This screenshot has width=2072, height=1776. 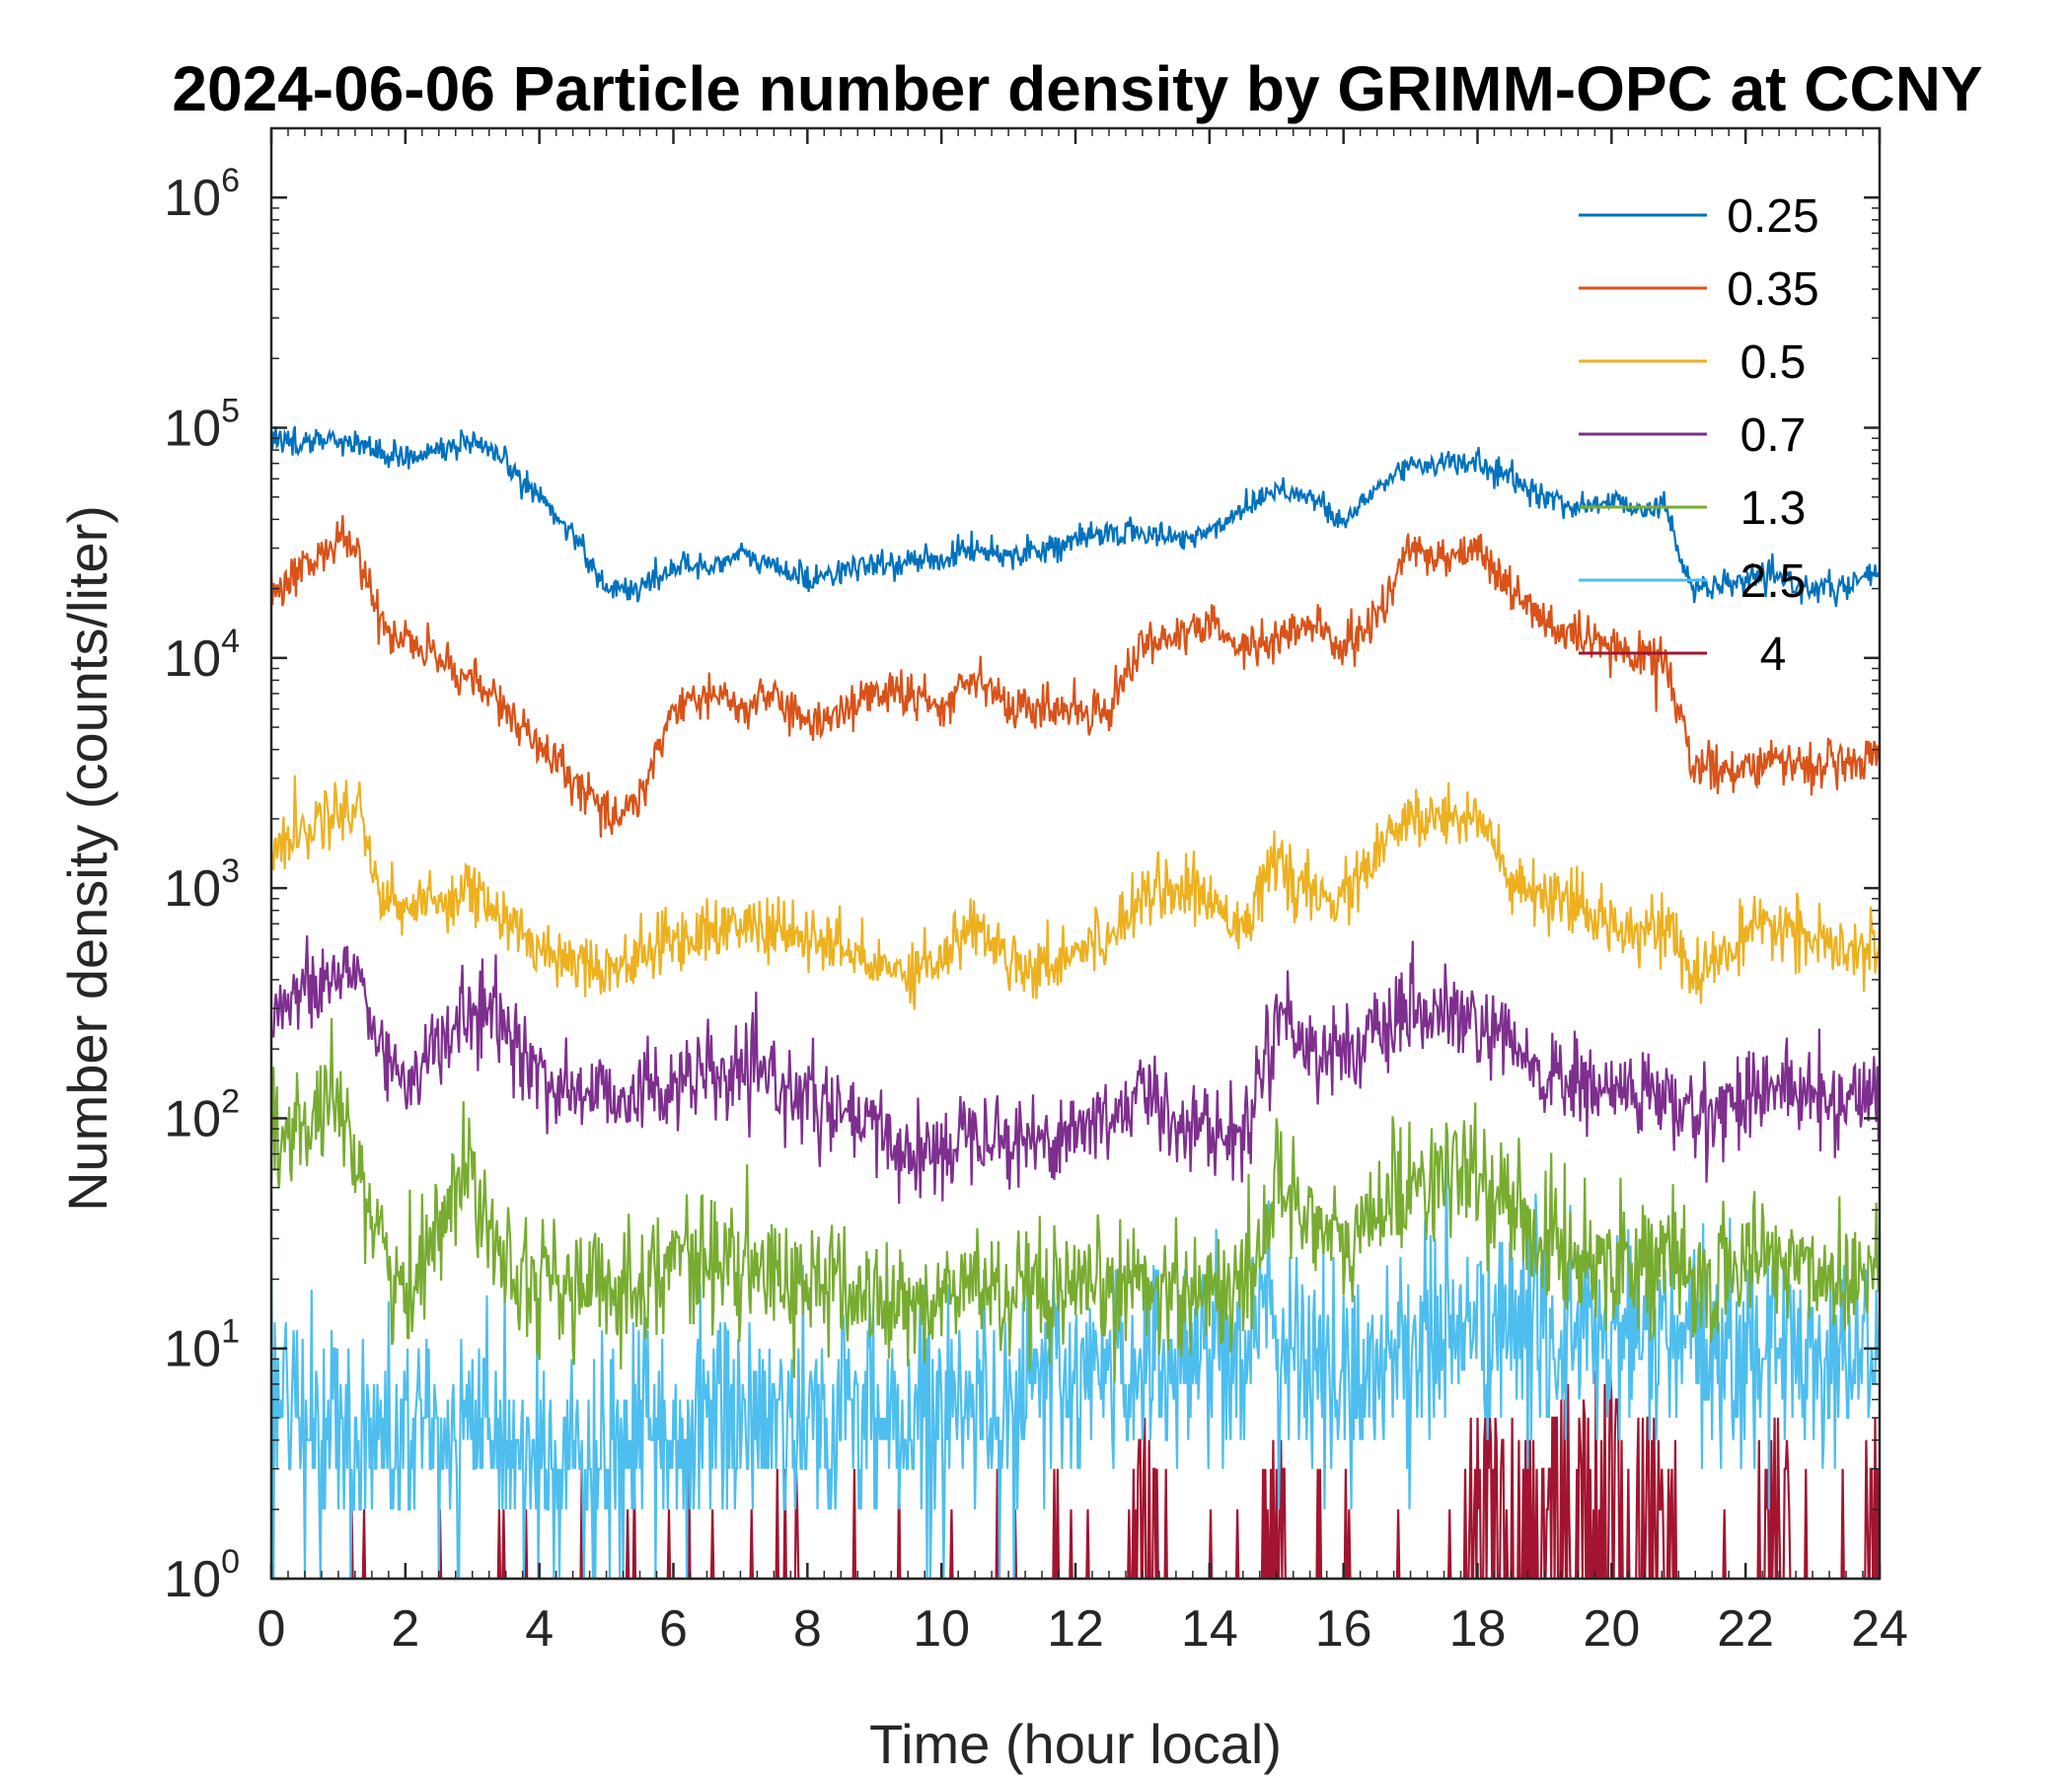 What do you see at coordinates (673, 1629) in the screenshot?
I see `x-tick-label: 6` at bounding box center [673, 1629].